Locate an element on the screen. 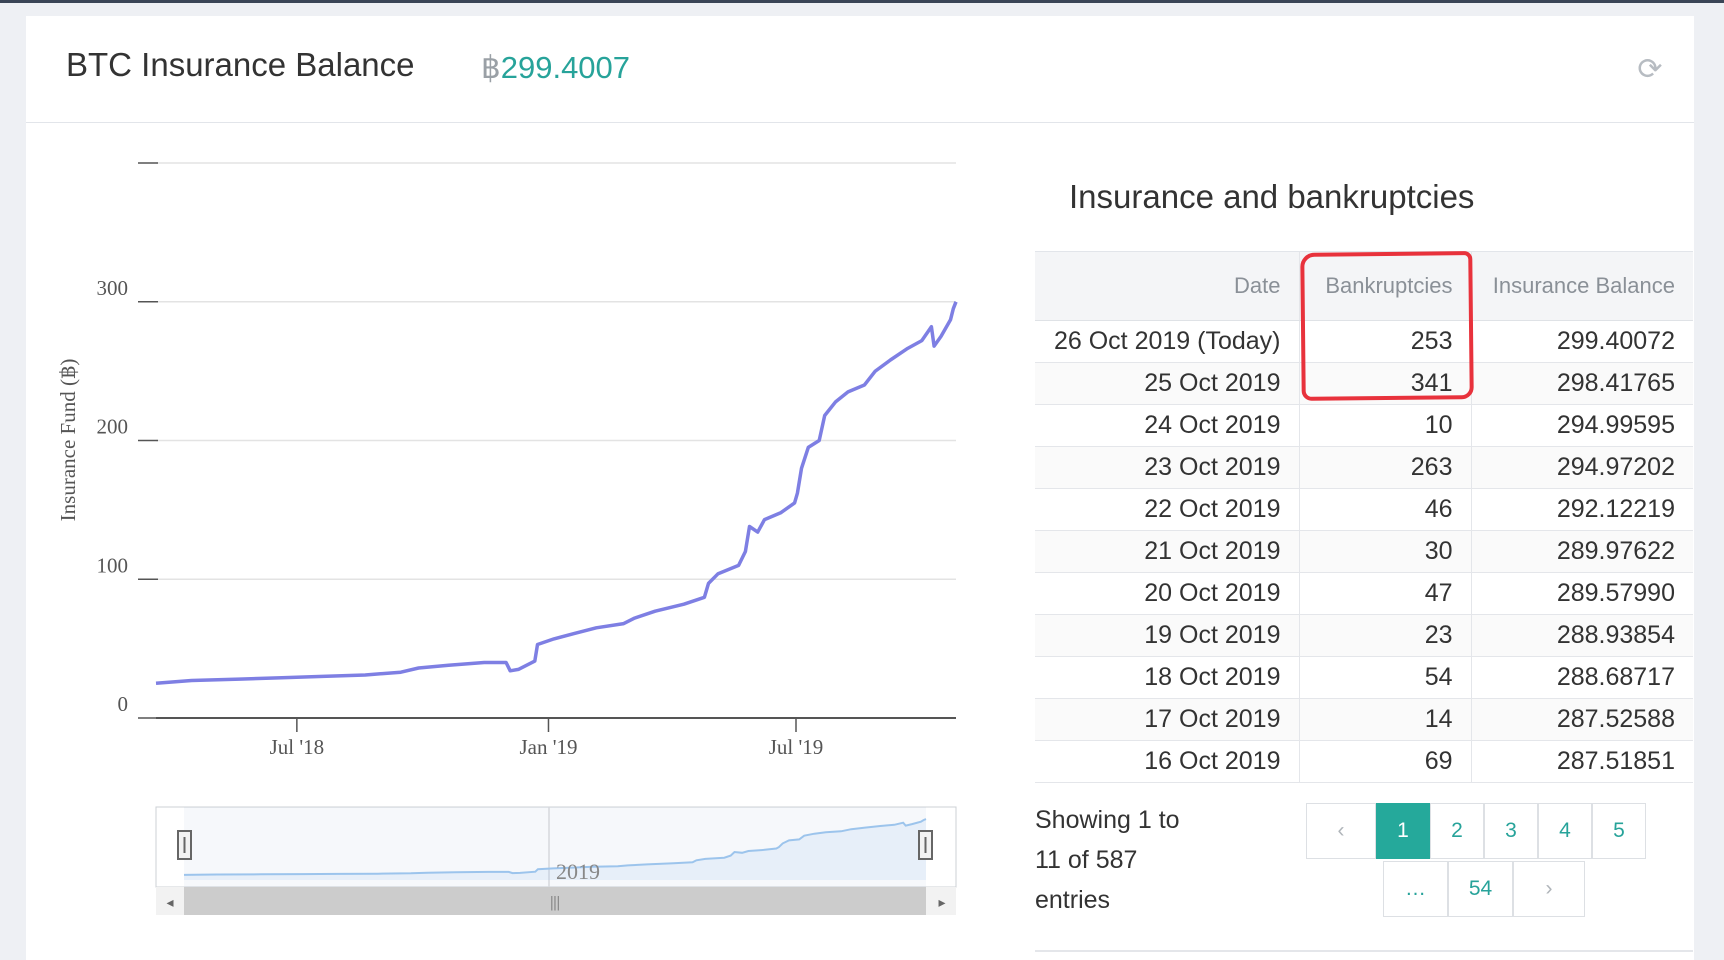 Image resolution: width=1724 pixels, height=960 pixels. cell-date: 25 Oct 2019 is located at coordinates (1167, 383).